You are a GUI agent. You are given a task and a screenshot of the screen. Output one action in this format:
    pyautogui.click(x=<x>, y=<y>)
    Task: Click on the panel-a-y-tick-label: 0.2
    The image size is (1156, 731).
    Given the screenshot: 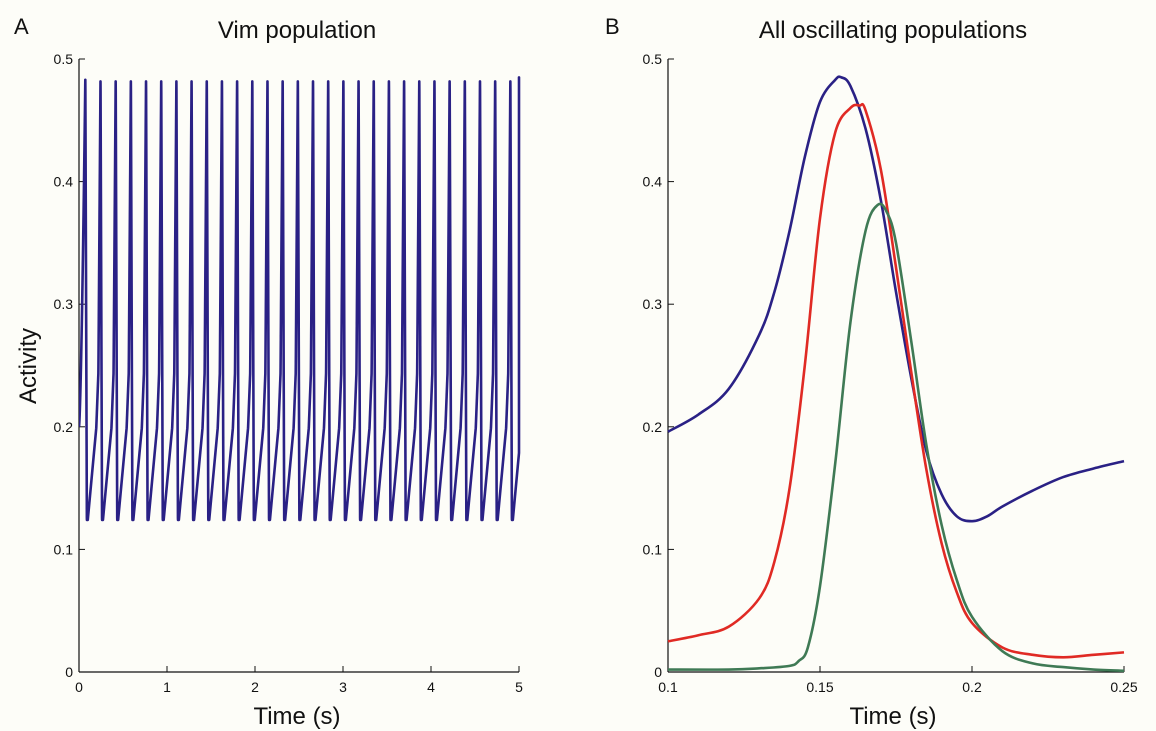 What is the action you would take?
    pyautogui.click(x=64, y=427)
    